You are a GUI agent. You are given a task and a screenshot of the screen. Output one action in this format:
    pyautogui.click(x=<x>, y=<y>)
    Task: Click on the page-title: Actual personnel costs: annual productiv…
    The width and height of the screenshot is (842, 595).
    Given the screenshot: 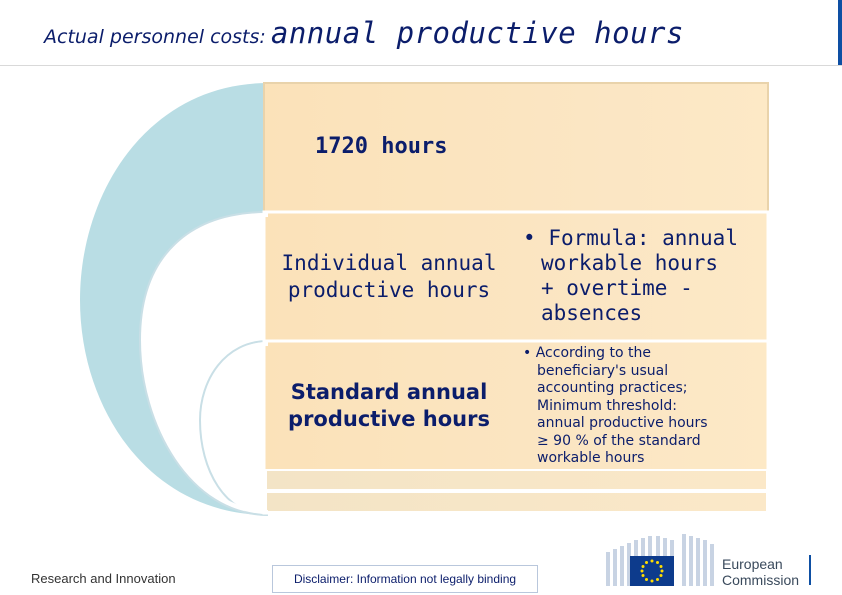 What is the action you would take?
    pyautogui.click(x=364, y=33)
    